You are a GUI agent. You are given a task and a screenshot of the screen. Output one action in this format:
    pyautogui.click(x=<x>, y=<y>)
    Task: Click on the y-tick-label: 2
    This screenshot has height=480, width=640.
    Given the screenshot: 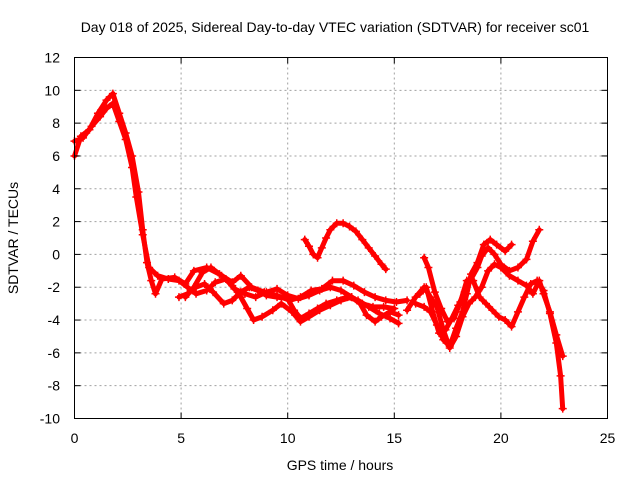 What is the action you would take?
    pyautogui.click(x=56, y=222)
    